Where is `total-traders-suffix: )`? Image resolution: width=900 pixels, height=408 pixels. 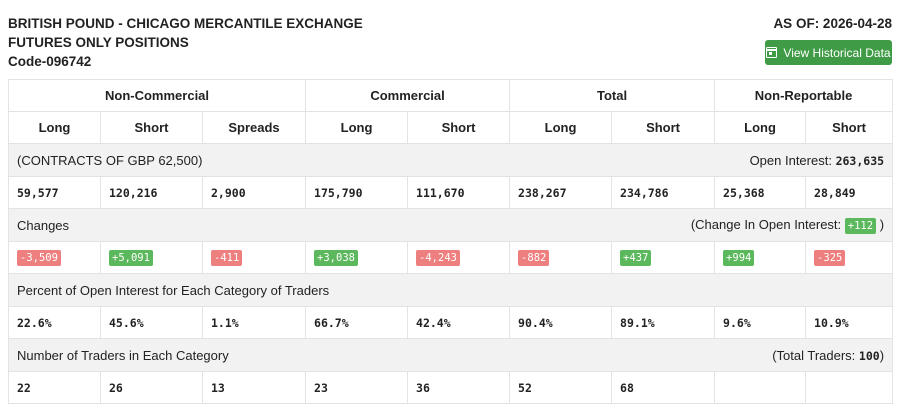 total-traders-suffix: ) is located at coordinates (882, 355).